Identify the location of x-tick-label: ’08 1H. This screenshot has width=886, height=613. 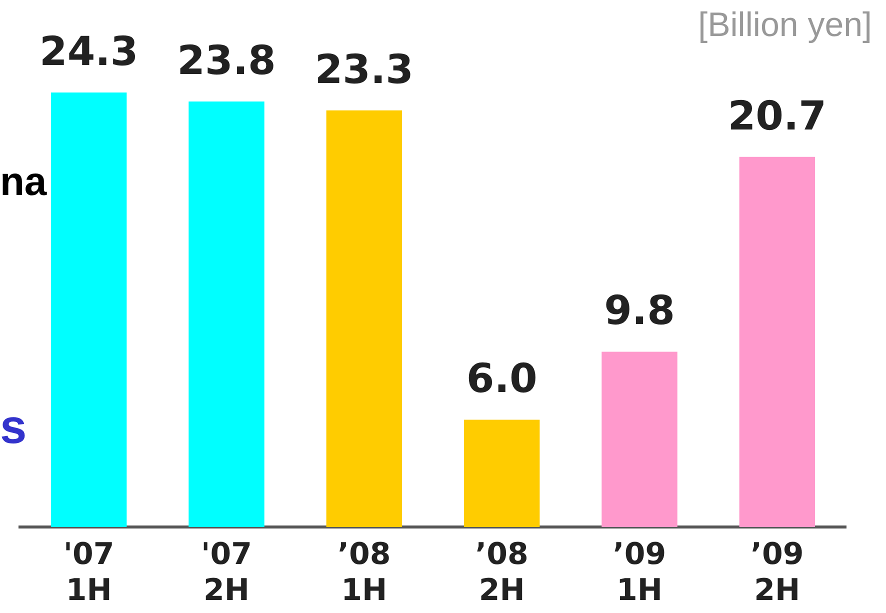
(364, 572).